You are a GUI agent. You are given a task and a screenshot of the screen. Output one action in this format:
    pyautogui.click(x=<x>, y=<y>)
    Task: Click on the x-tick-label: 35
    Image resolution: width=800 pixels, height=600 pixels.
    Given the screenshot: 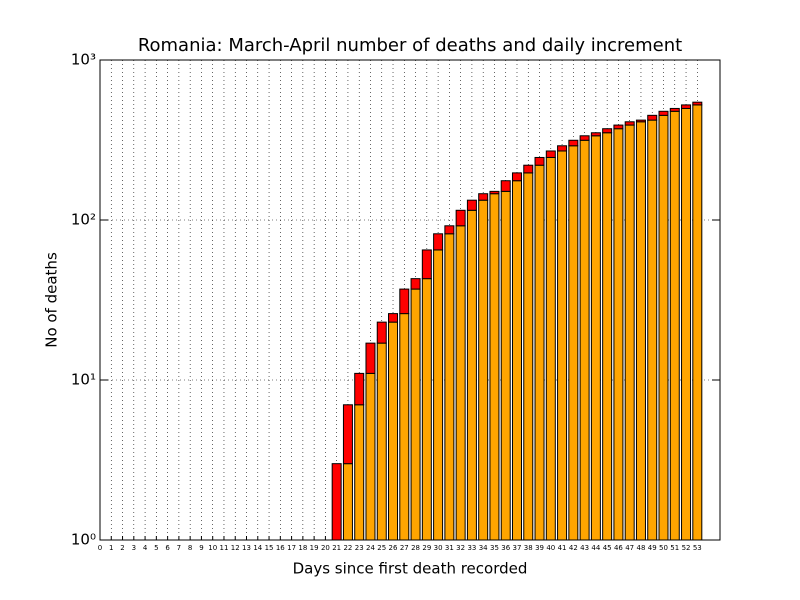 What is the action you would take?
    pyautogui.click(x=494, y=548)
    